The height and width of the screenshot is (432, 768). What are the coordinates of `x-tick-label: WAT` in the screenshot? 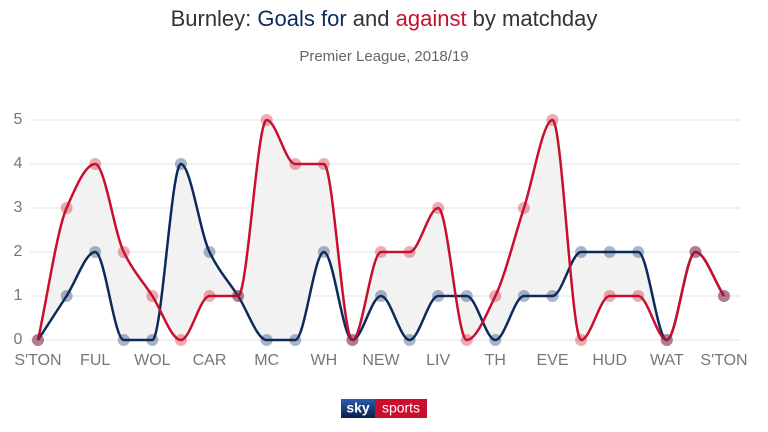 It's located at (667, 360).